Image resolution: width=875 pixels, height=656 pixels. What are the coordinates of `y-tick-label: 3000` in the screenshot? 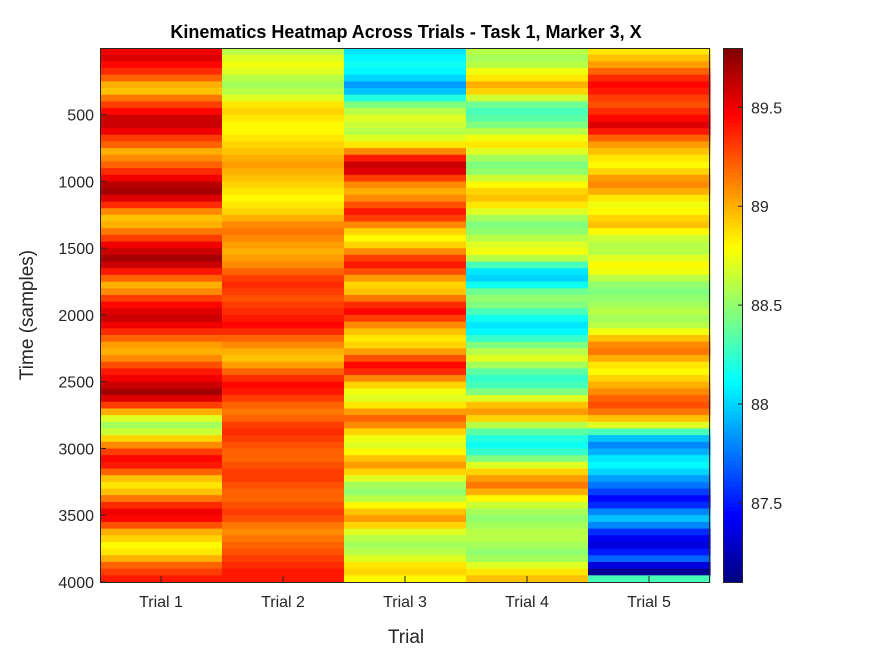 It's located at (76, 449).